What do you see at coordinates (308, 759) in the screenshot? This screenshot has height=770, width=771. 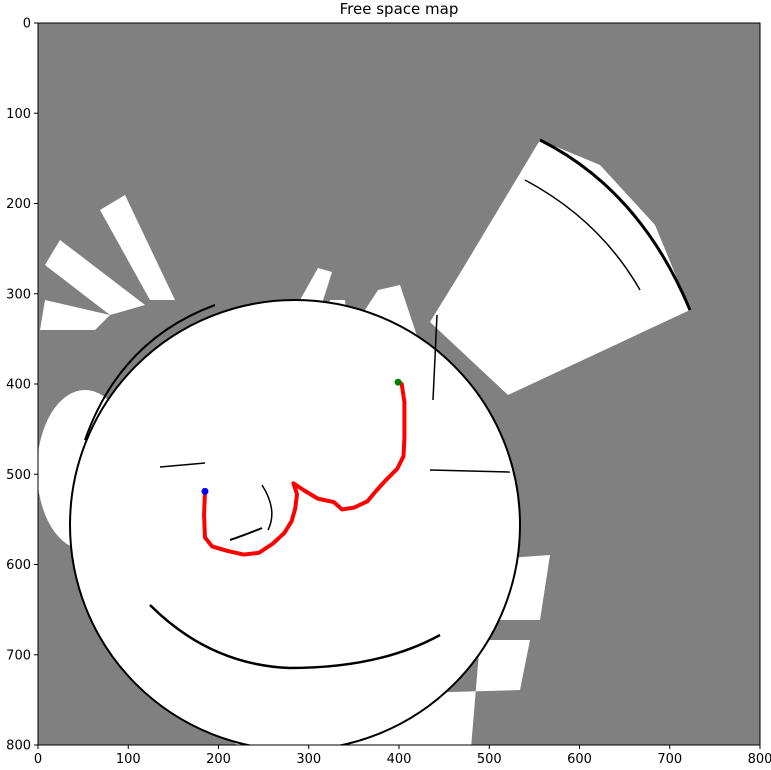 I see `x-tick-label: 300` at bounding box center [308, 759].